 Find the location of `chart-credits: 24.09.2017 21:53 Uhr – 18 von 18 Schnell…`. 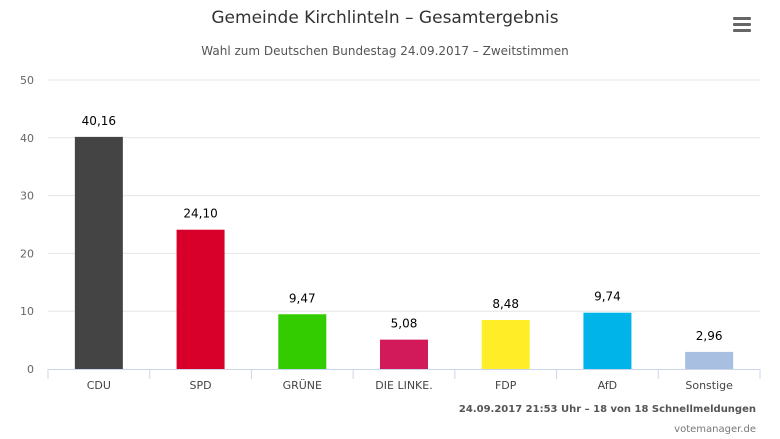

chart-credits: 24.09.2017 21:53 Uhr – 18 von 18 Schnell… is located at coordinates (607, 409).